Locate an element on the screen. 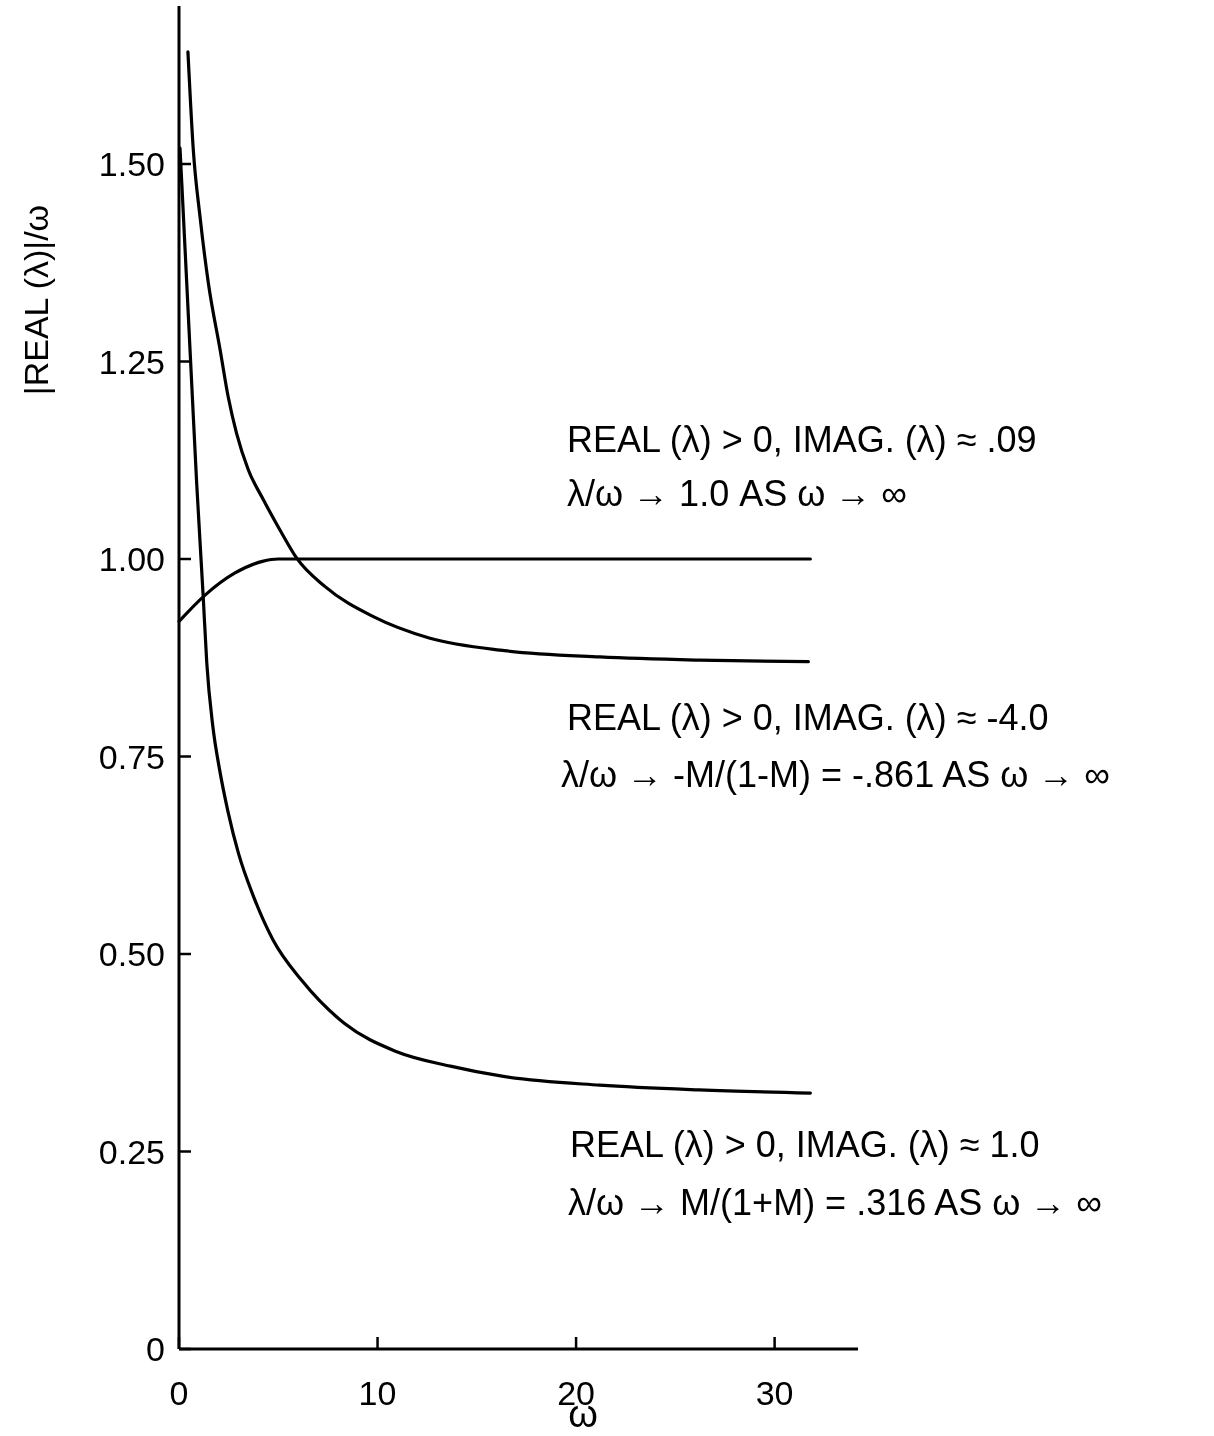 Image resolution: width=1214 pixels, height=1436 pixels. y-tick-label: 0 is located at coordinates (155, 1349).